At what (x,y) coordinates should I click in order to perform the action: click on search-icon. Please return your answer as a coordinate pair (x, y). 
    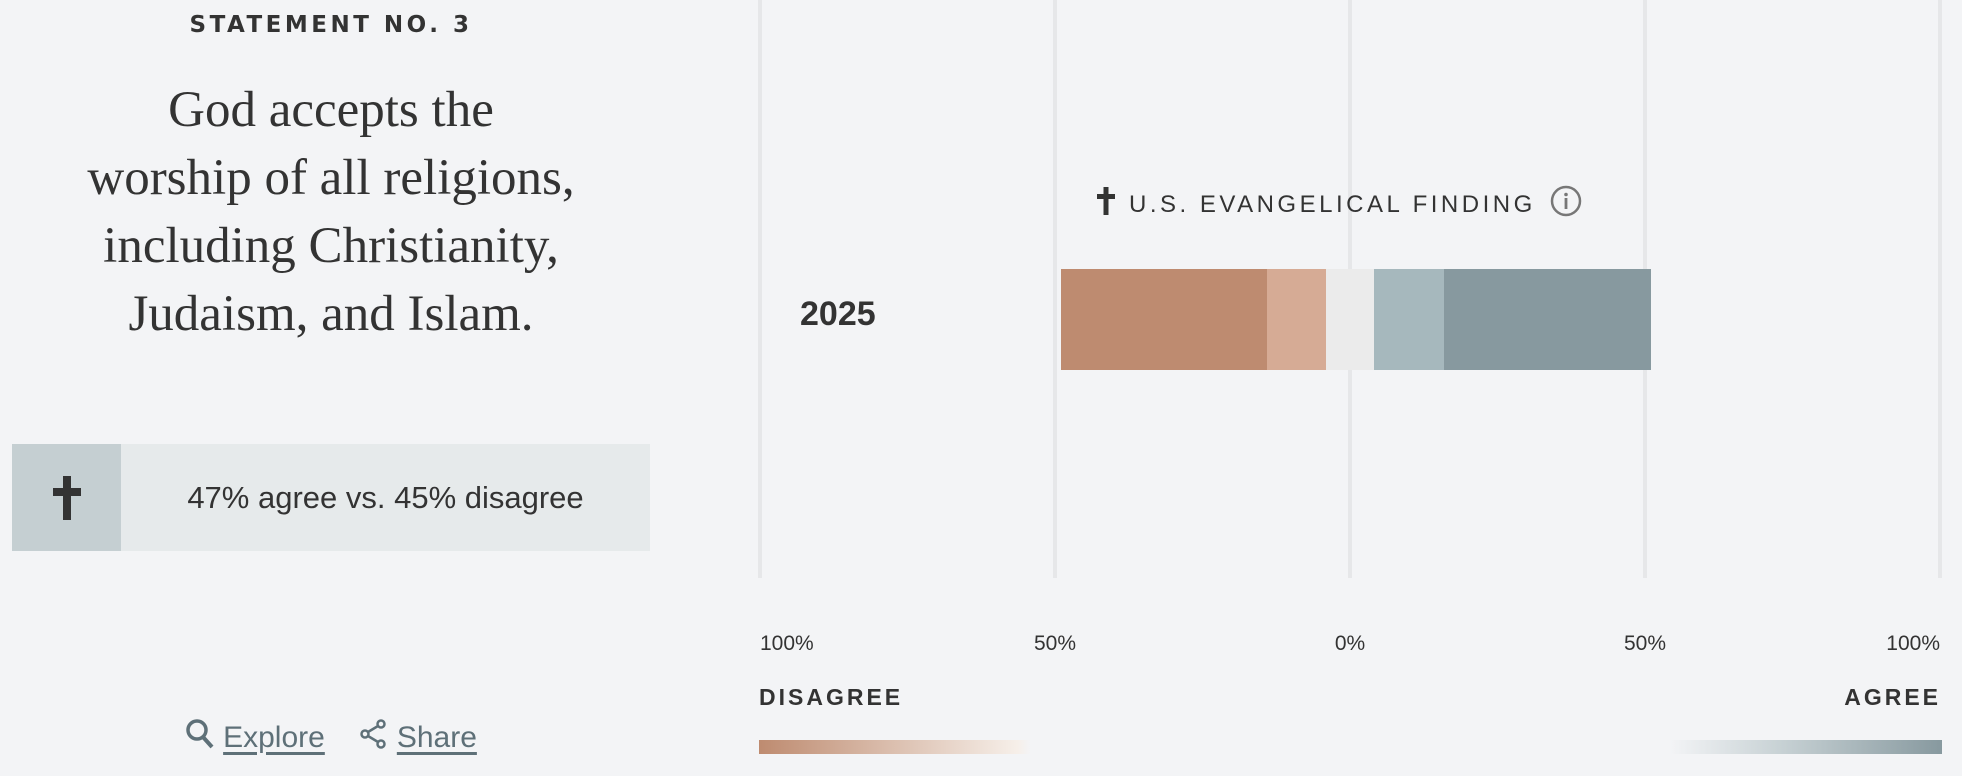
    Looking at the image, I should click on (200, 738).